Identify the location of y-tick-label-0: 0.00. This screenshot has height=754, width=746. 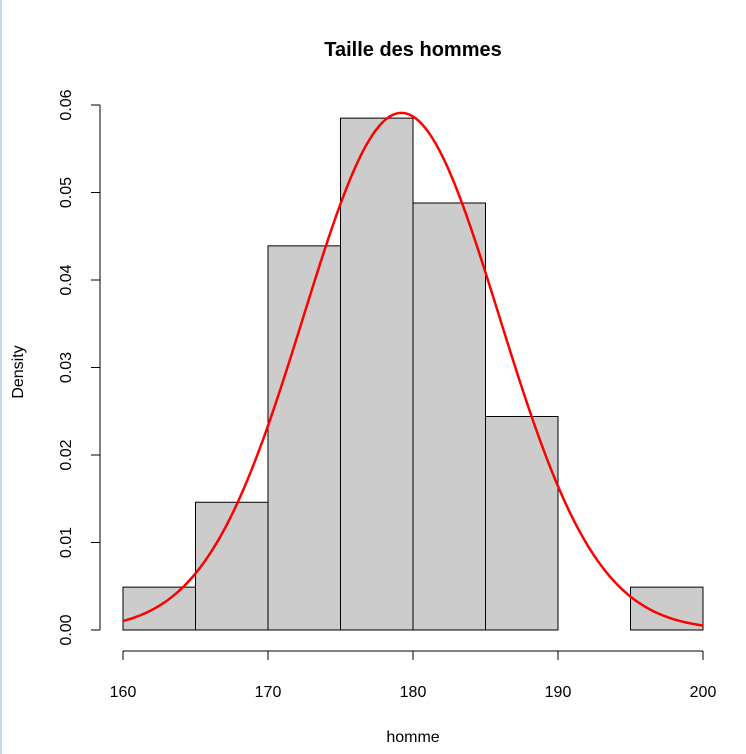
(66, 629).